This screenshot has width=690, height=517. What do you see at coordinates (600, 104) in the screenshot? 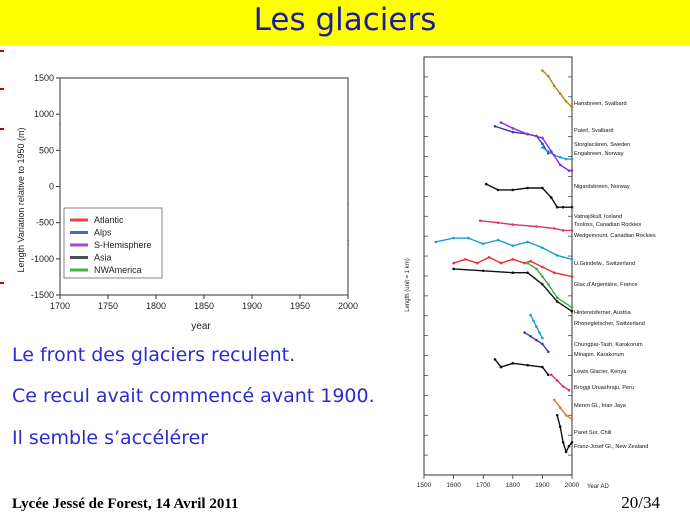
I see `glacier-label: Hansbreen, Svalbard` at bounding box center [600, 104].